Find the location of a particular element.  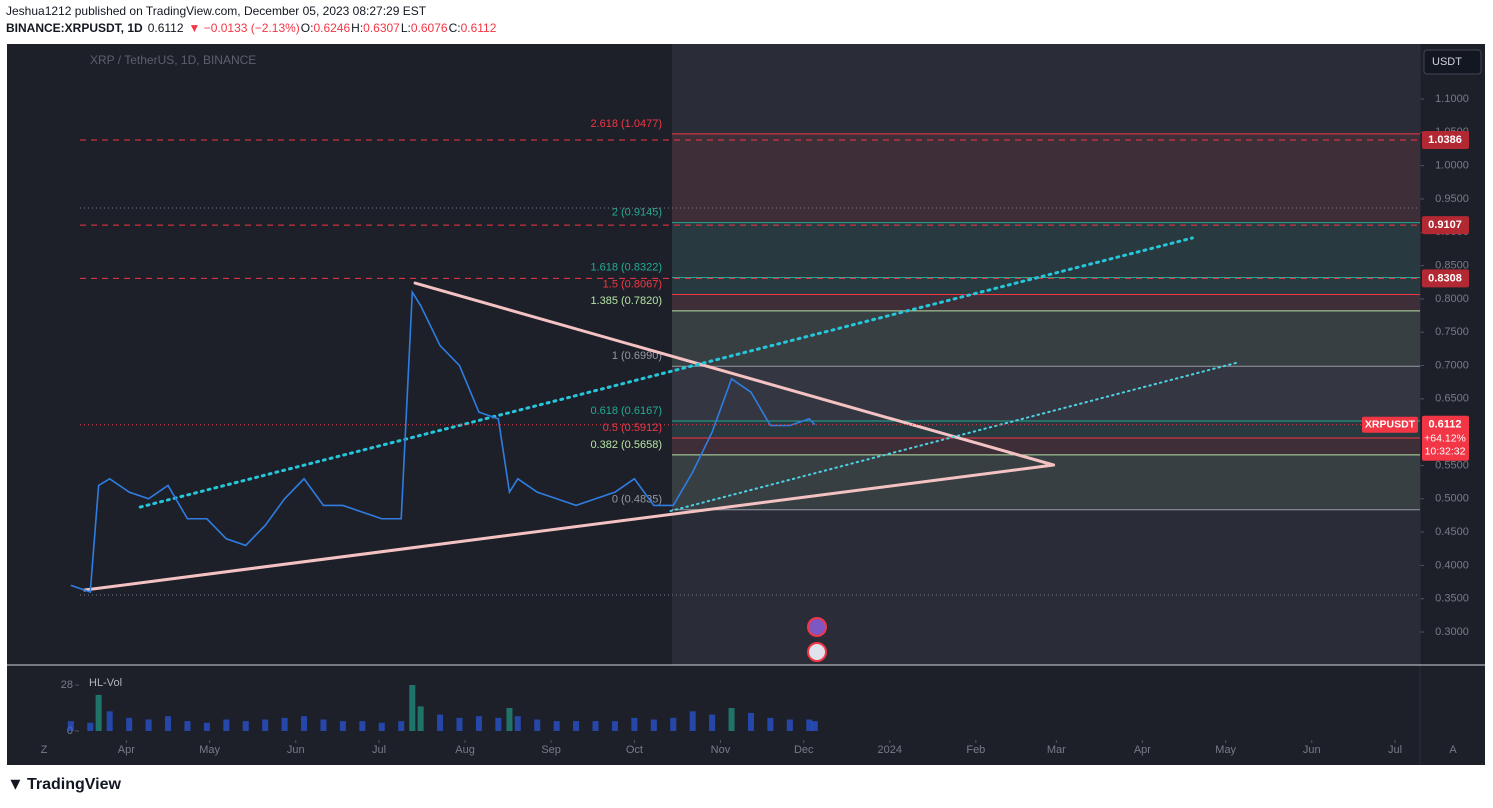

currency-button is located at coordinates (1452, 62).